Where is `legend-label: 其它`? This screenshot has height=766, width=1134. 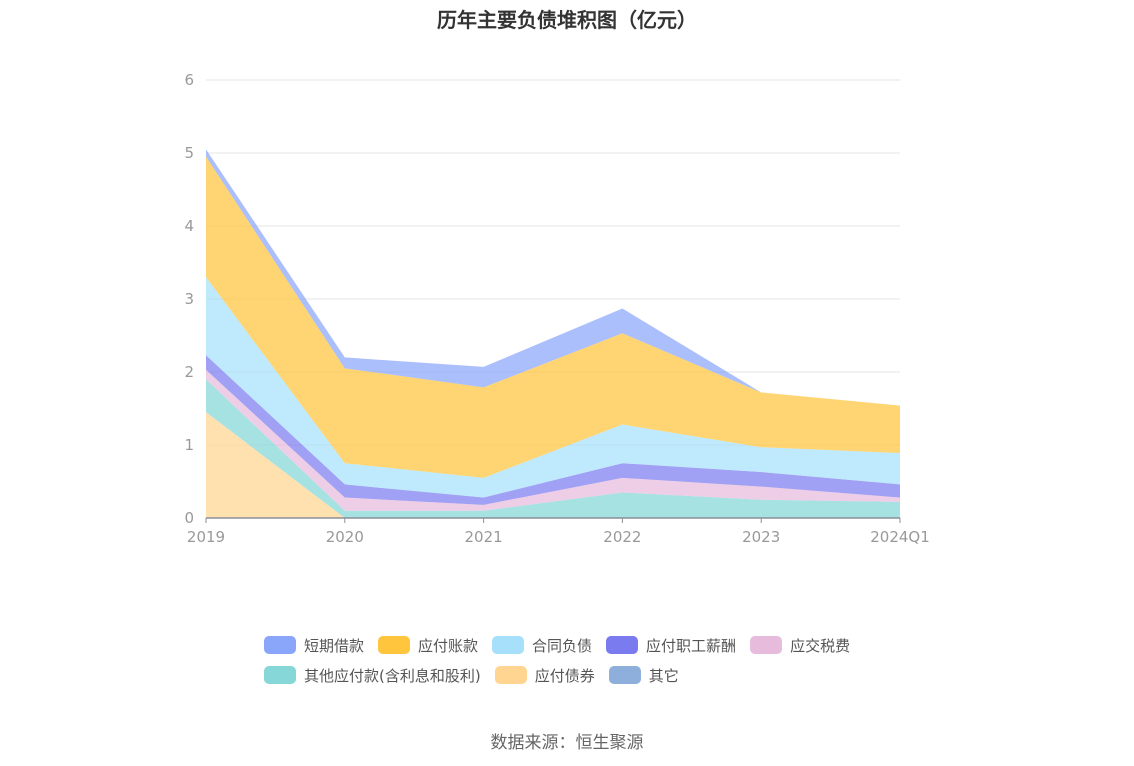 legend-label: 其它 is located at coordinates (663, 675).